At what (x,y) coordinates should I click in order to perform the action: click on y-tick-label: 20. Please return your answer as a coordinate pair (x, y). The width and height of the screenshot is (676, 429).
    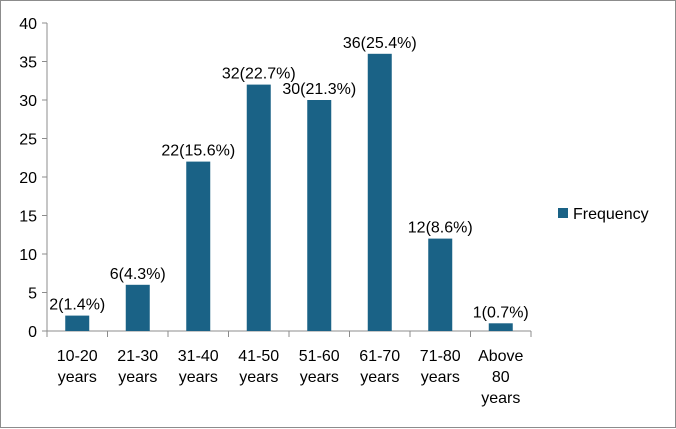
    Looking at the image, I should click on (28, 178).